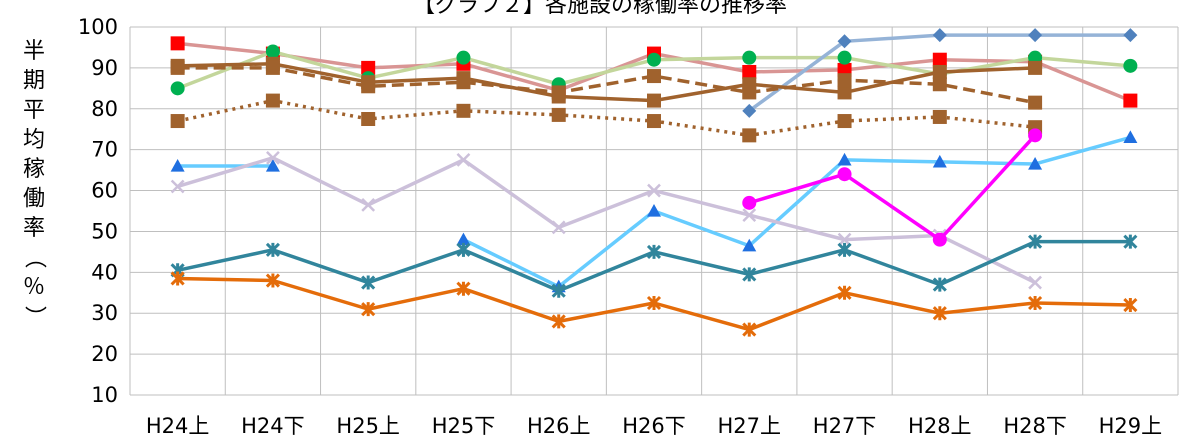 The width and height of the screenshot is (1202, 442). What do you see at coordinates (1131, 426) in the screenshot?
I see `x-tick-label: H29上` at bounding box center [1131, 426].